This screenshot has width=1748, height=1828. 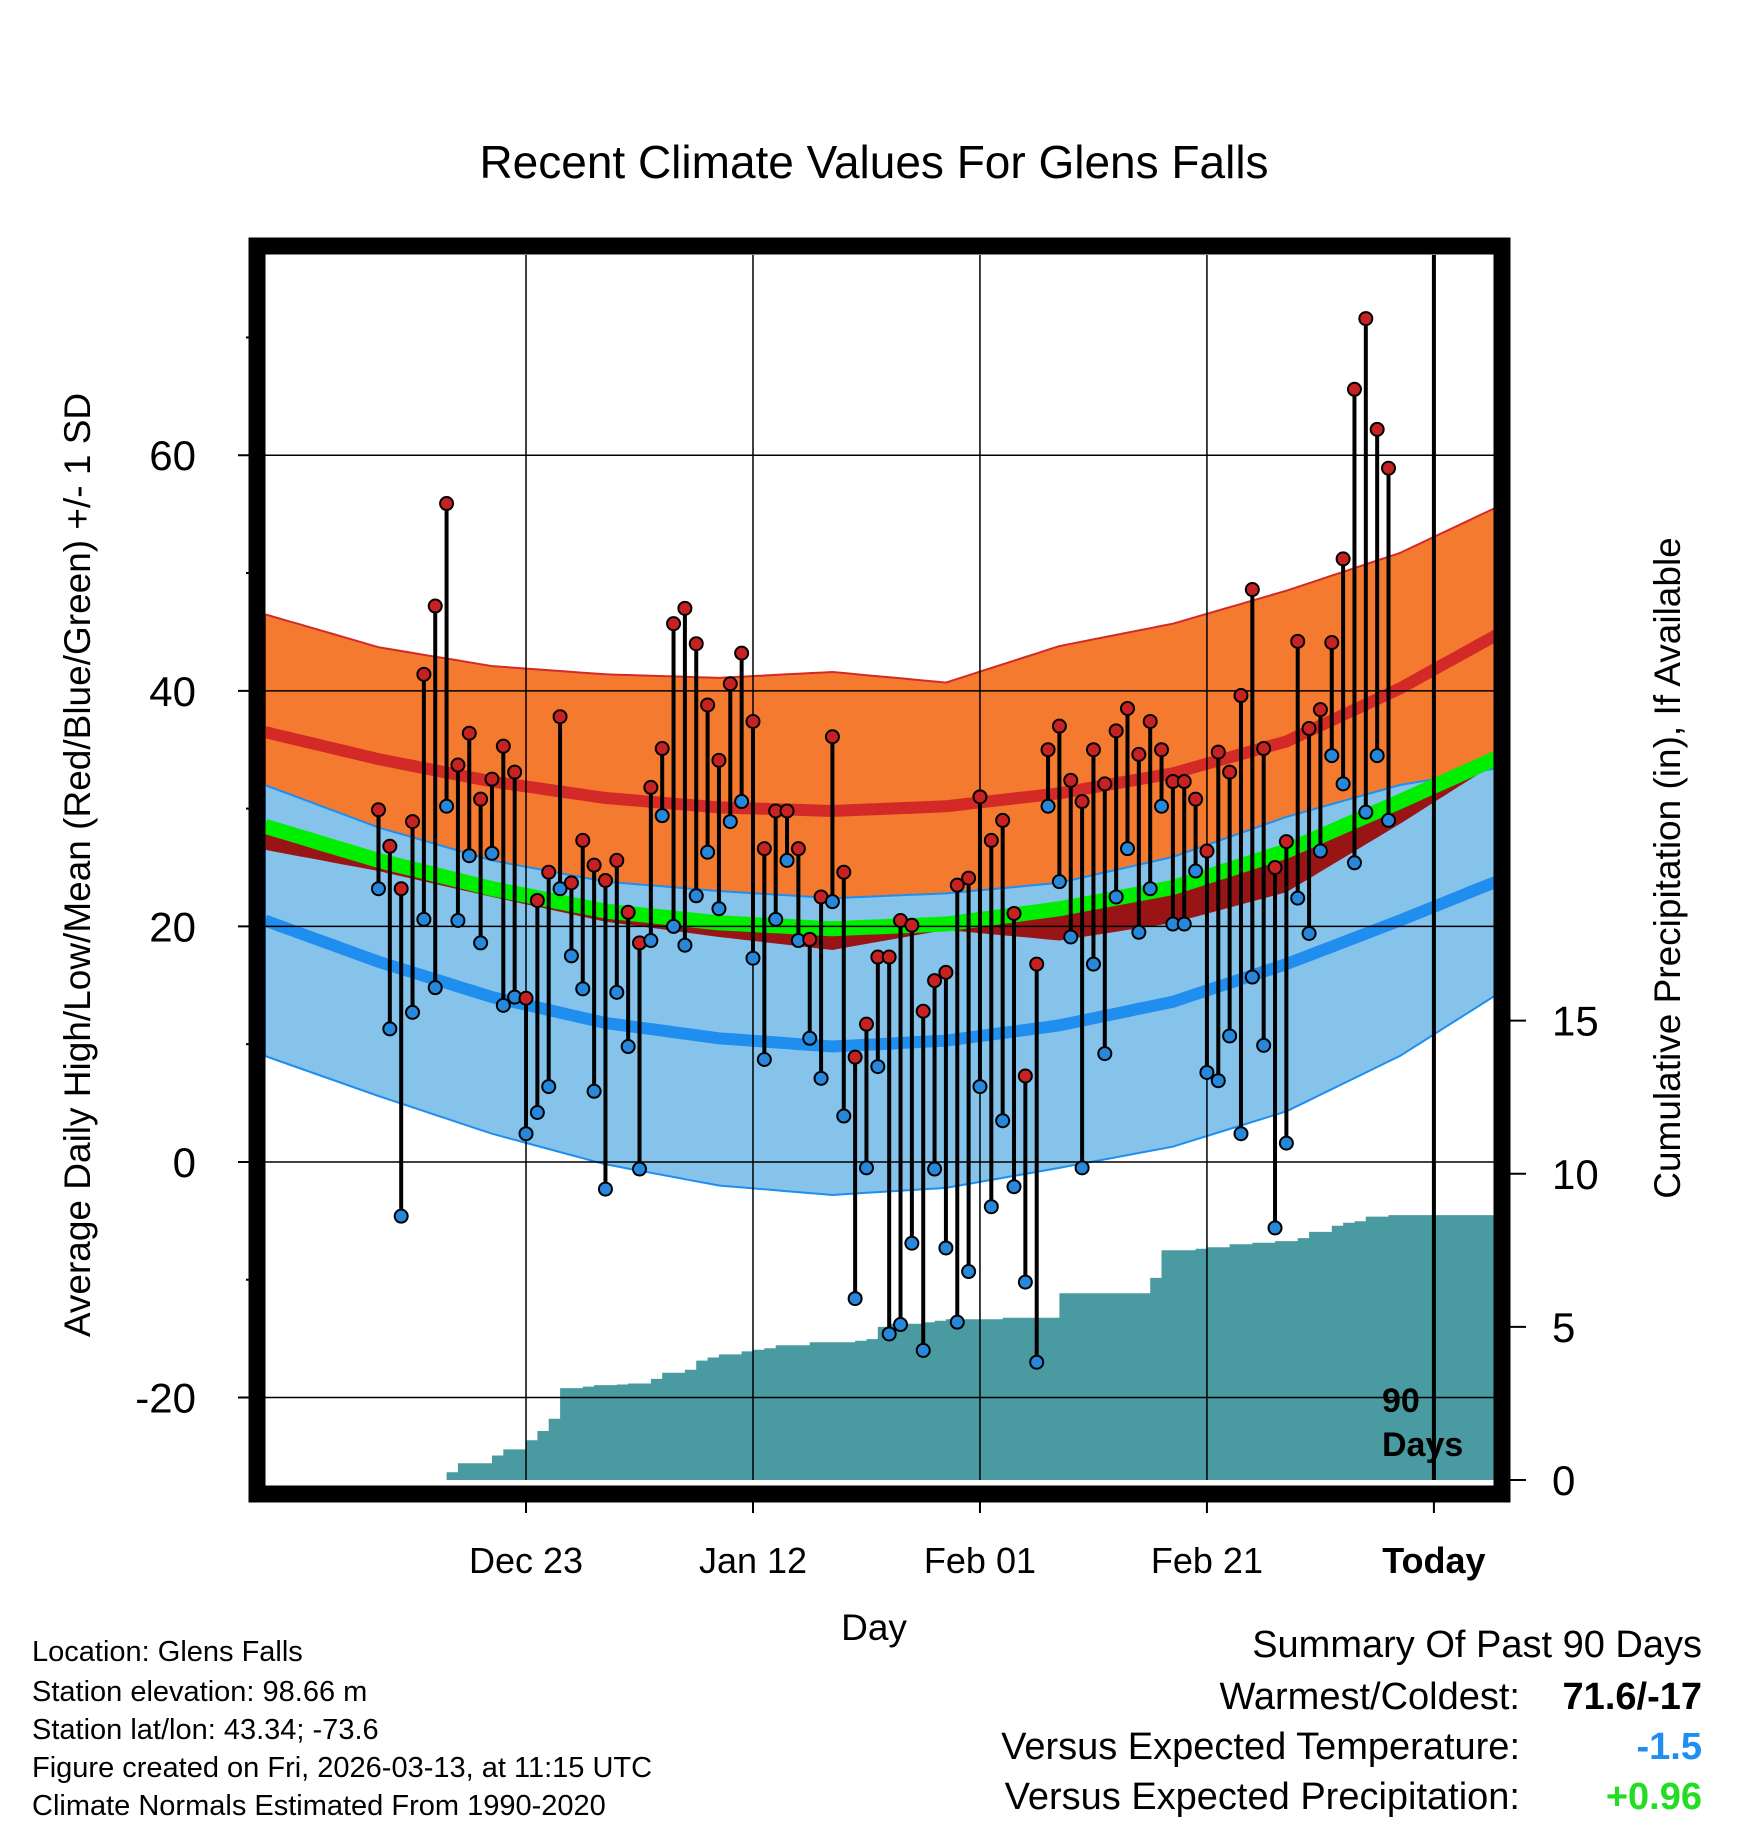 I want to click on x-tick-label: Feb 21, so click(x=1207, y=1560).